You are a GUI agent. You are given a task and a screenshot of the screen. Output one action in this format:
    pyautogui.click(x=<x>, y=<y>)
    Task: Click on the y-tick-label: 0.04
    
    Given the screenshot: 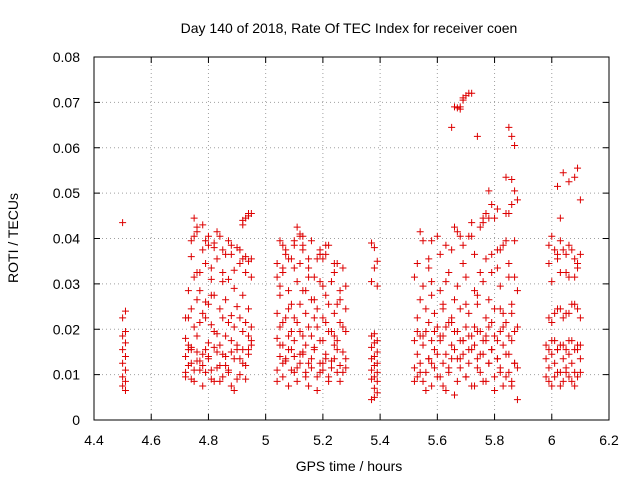 What is the action you would take?
    pyautogui.click(x=66, y=239)
    